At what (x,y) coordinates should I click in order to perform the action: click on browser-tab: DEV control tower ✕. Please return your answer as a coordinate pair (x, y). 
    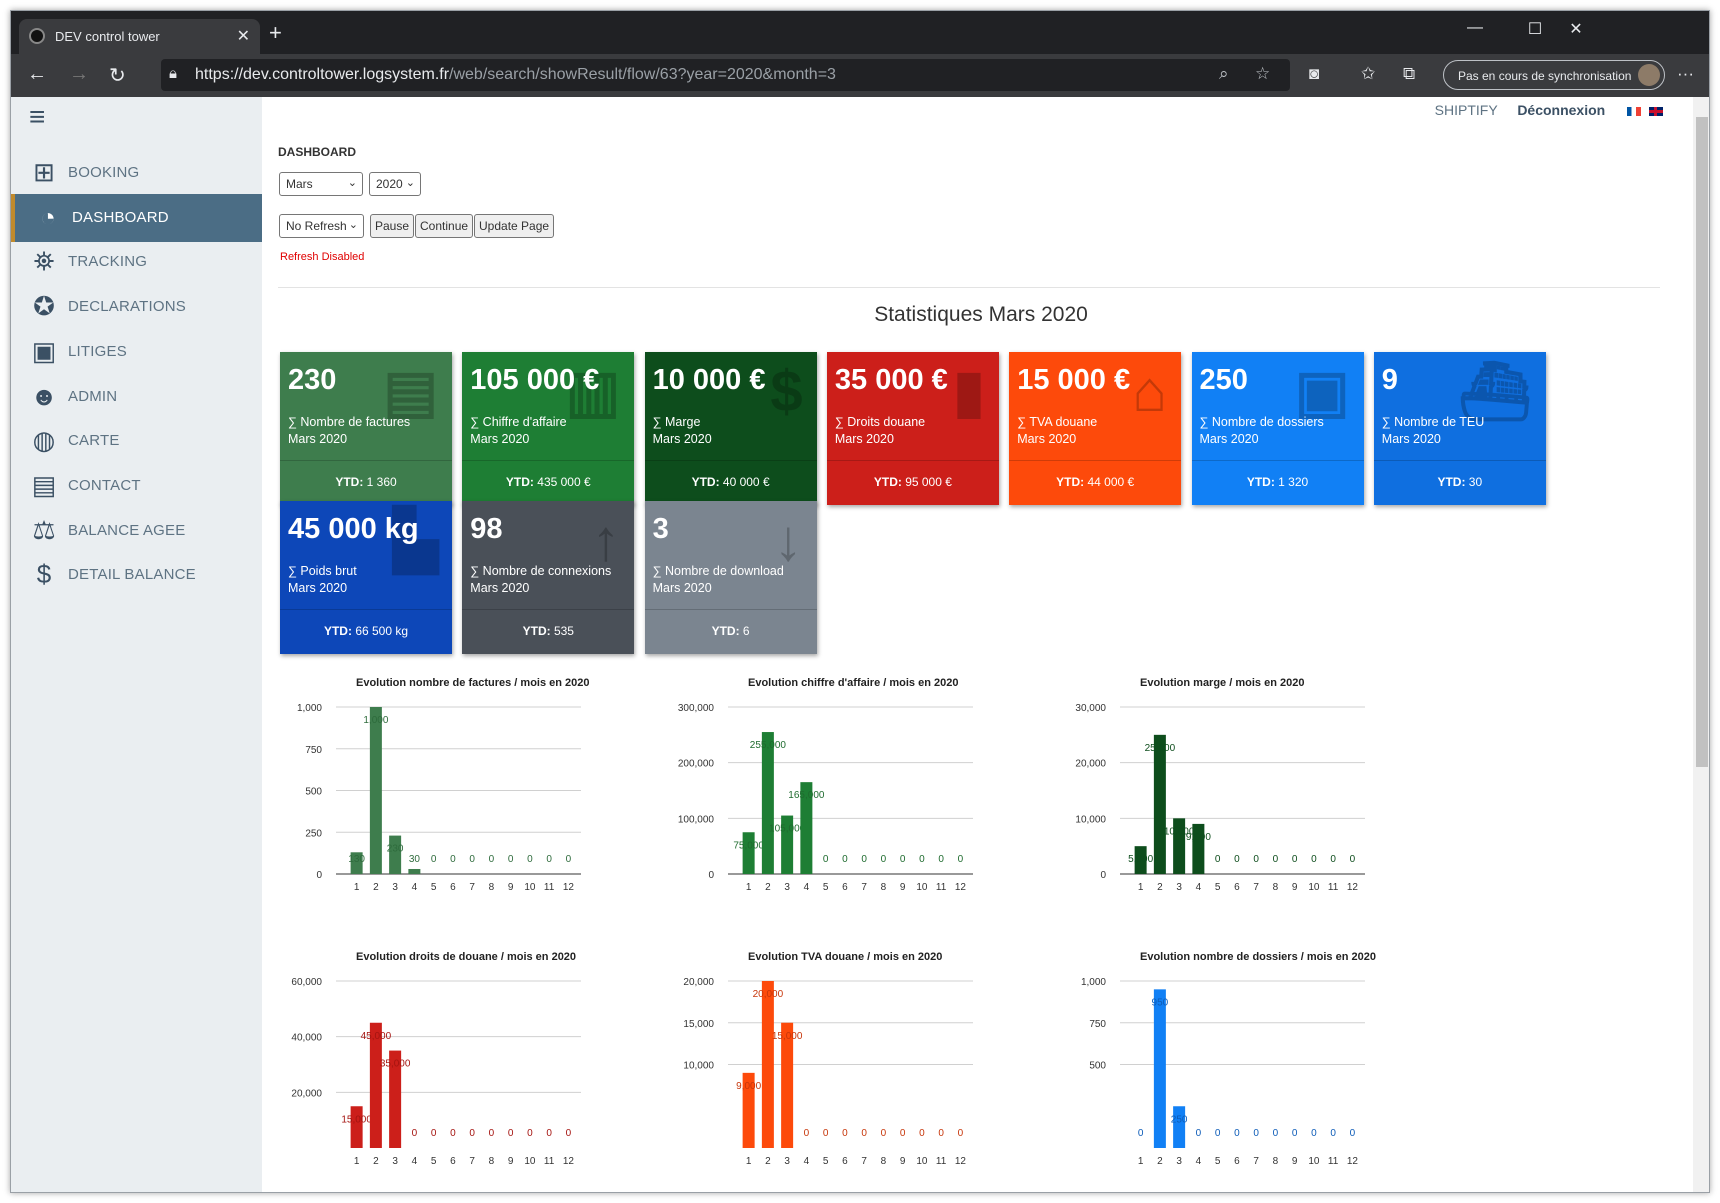
    Looking at the image, I should click on (139, 36).